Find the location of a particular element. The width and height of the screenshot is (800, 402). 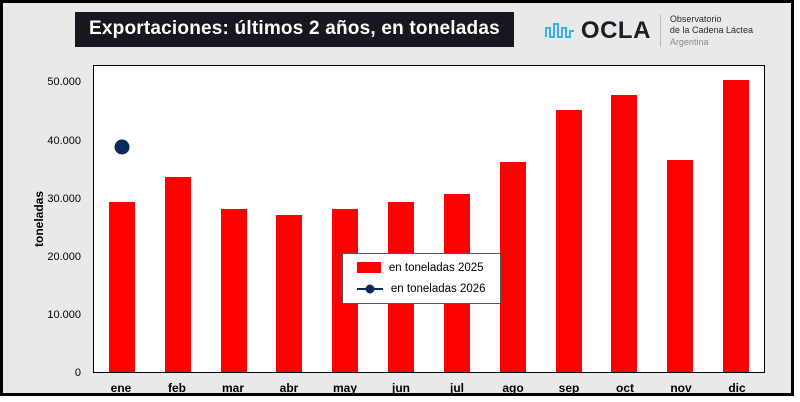

y-tick-label: 50.000 is located at coordinates (64, 82).